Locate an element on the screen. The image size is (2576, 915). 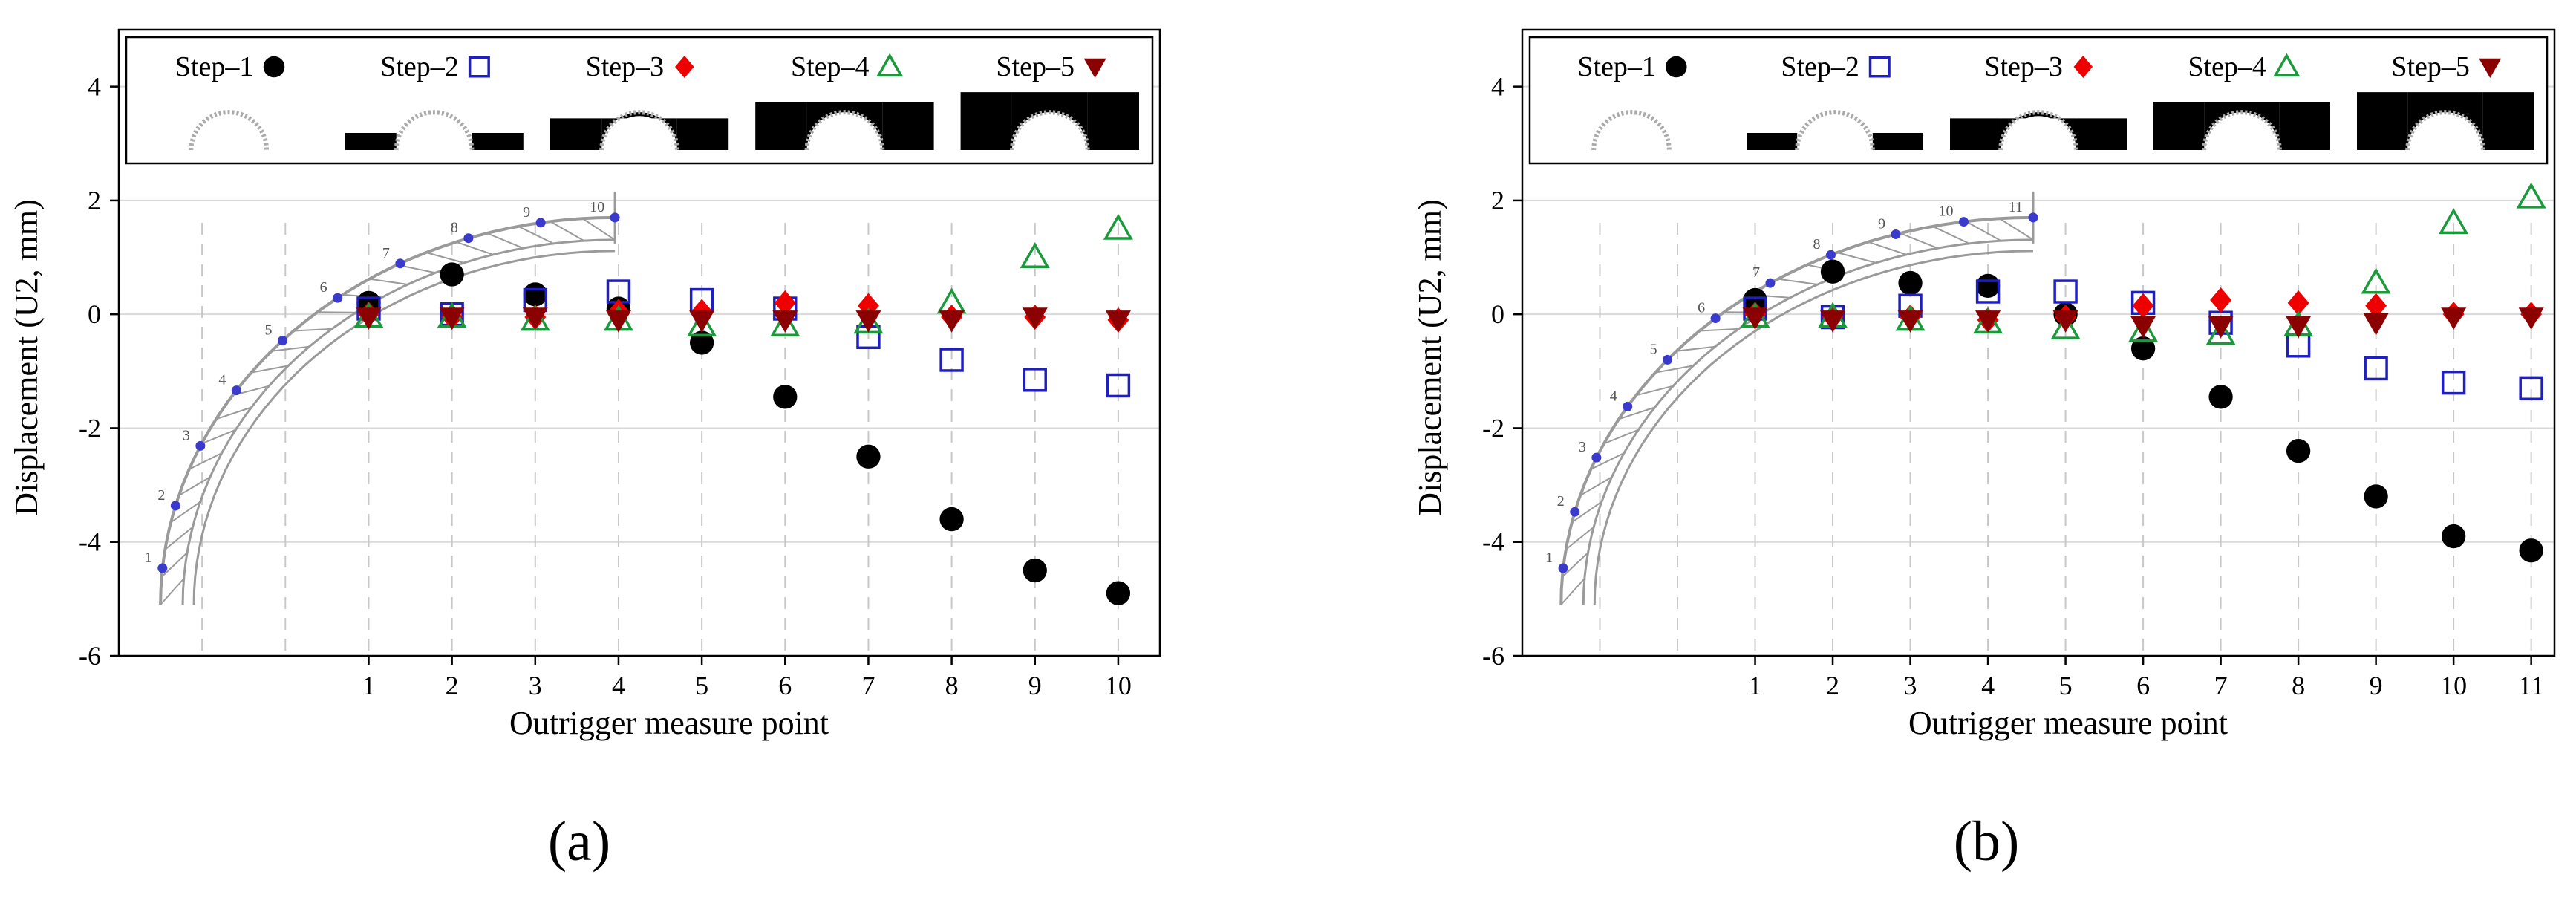
y-tick-label: -2 is located at coordinates (1493, 428).